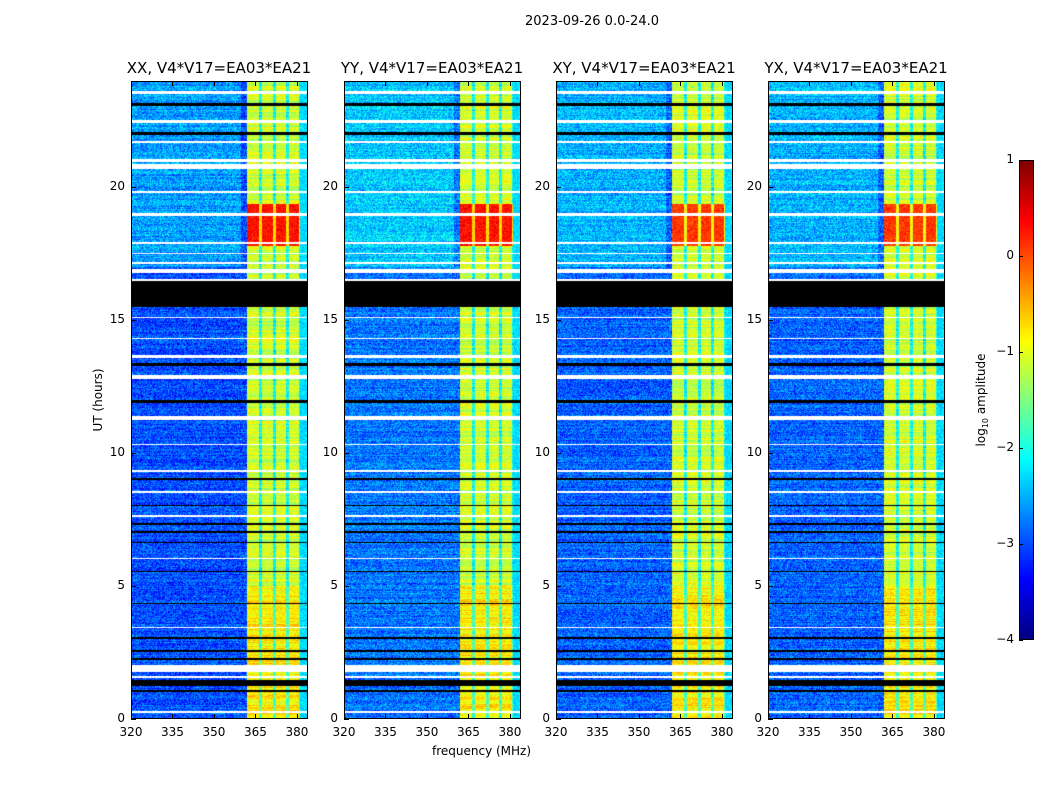  I want to click on colorbar-tick-label: −3, so click(1005, 543).